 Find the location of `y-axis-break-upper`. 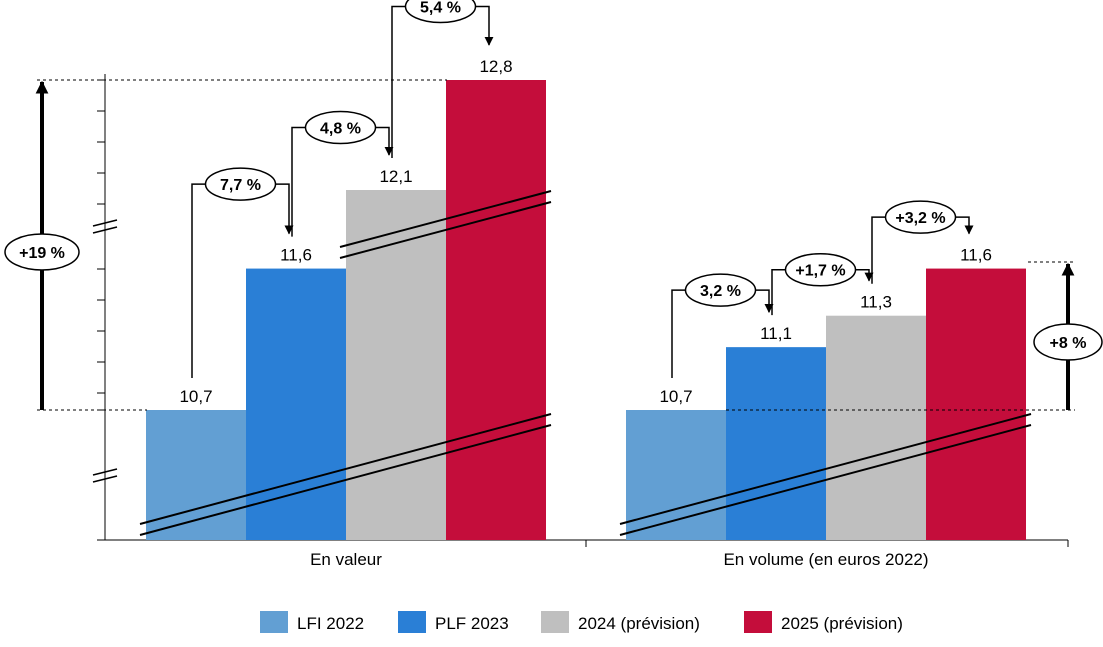

y-axis-break-upper is located at coordinates (105, 226).